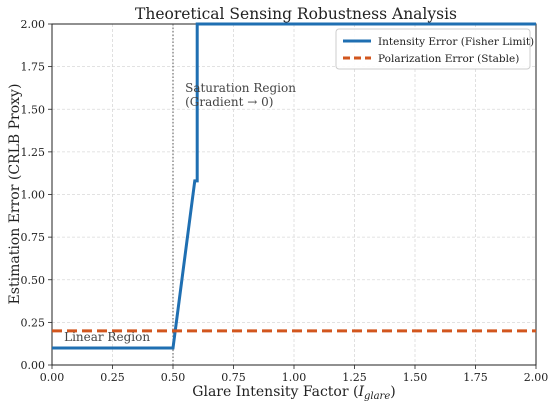 This screenshot has width=550, height=408. Describe the element at coordinates (448, 59) in the screenshot. I see `legend-entry: Polarization Error (Stable)` at that location.